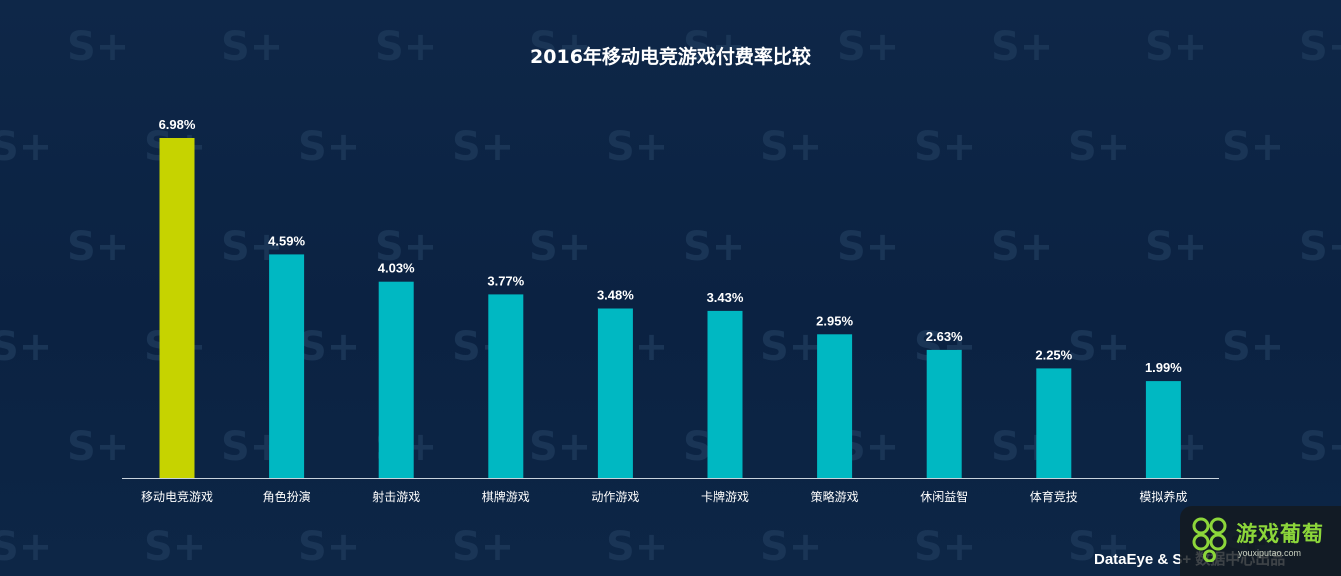  I want to click on category-label-1: 移动电竞游戏, so click(177, 497).